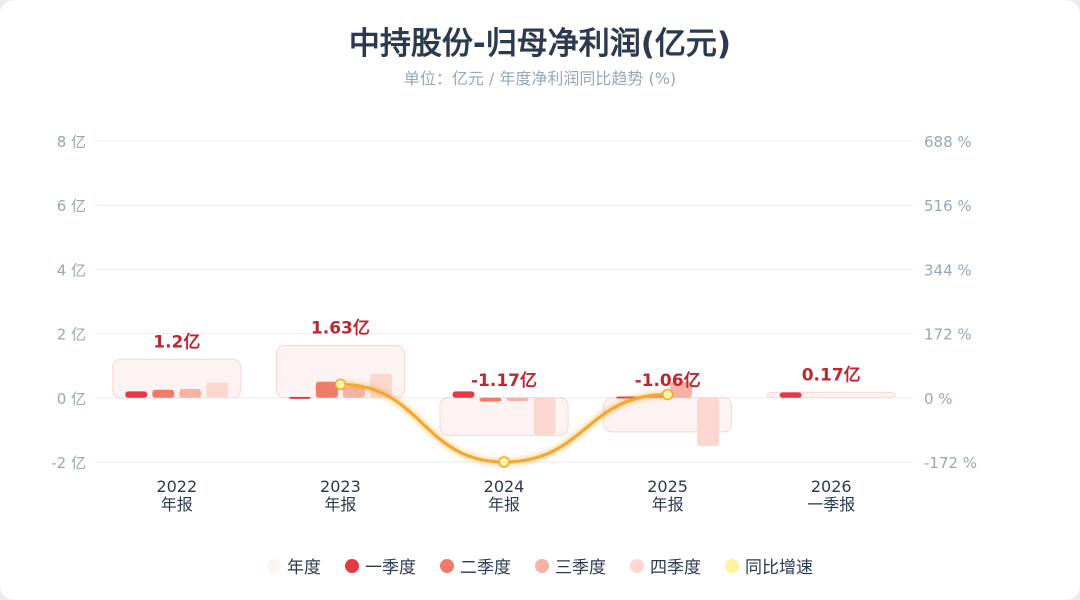 The height and width of the screenshot is (600, 1080). What do you see at coordinates (948, 142) in the screenshot?
I see `y-right-tick-label: 688 %` at bounding box center [948, 142].